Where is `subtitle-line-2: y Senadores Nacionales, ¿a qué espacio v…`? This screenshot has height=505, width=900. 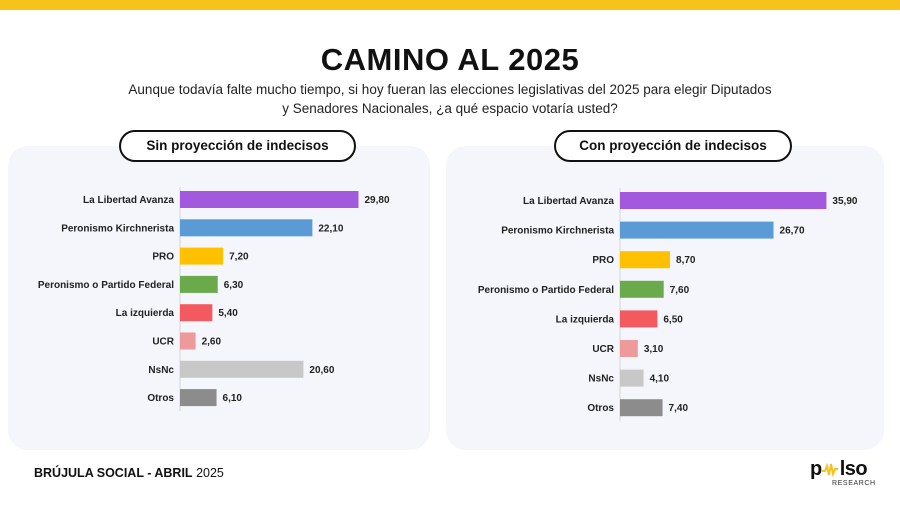
subtitle-line-2: y Senadores Nacionales, ¿a qué espacio v… is located at coordinates (450, 108).